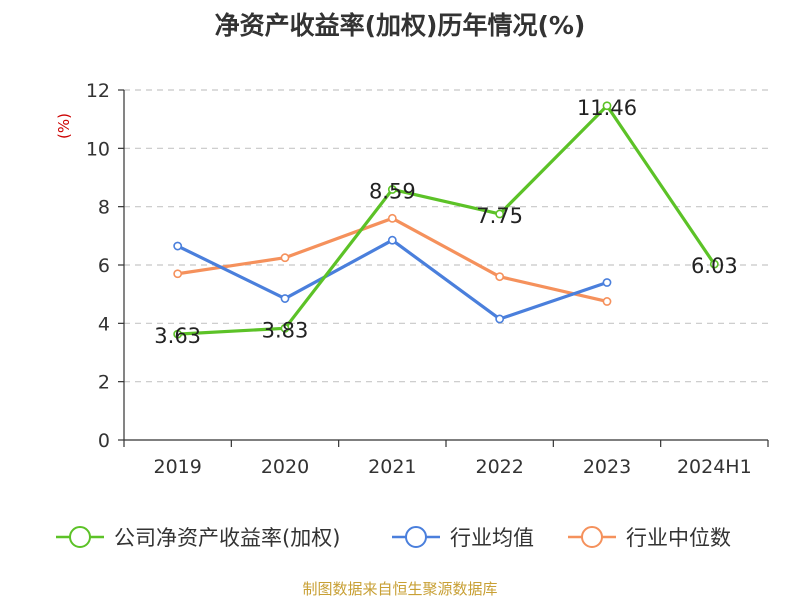  What do you see at coordinates (104, 383) in the screenshot?
I see `y-tick-label-2: 2` at bounding box center [104, 383].